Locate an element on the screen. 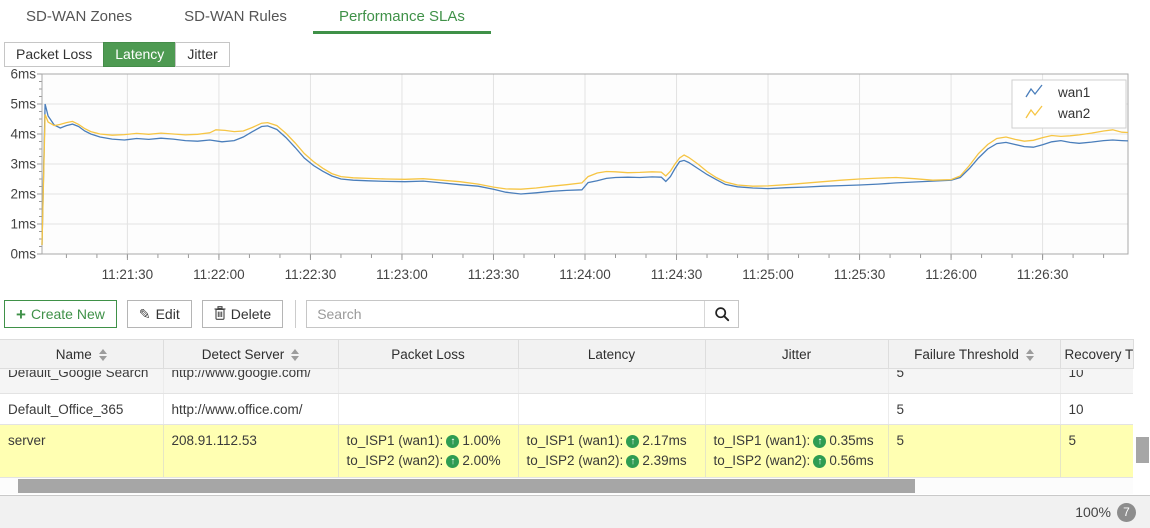  row-detect-server: 208.91.112.53 is located at coordinates (214, 440).